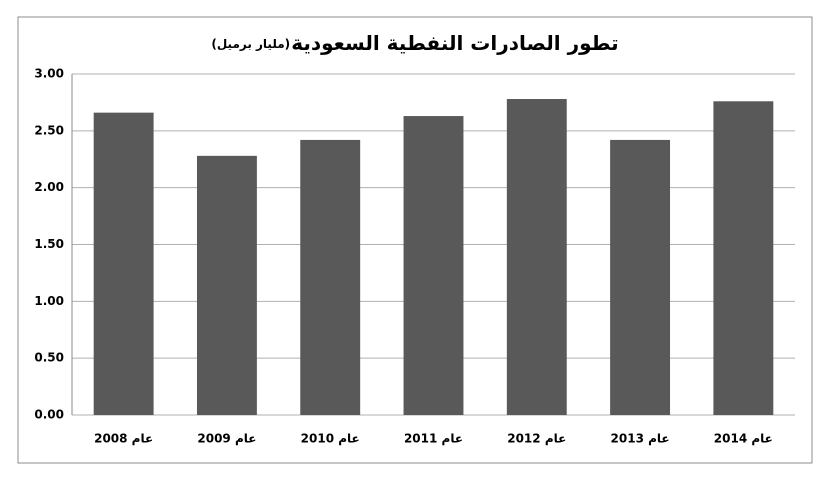 This screenshot has height=484, width=830. What do you see at coordinates (123, 439) in the screenshot?
I see `x-tick-label: عام 2008` at bounding box center [123, 439].